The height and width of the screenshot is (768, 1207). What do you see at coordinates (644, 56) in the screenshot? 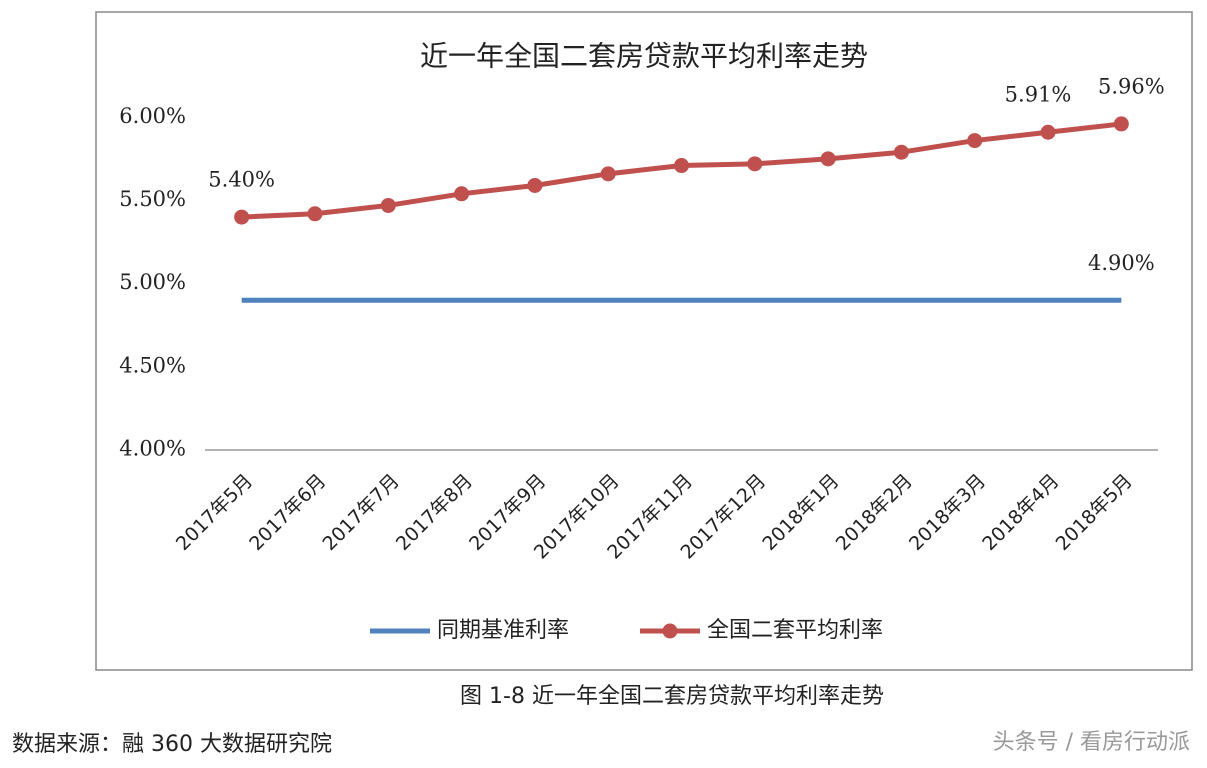
I see `chart-title: 近一年全国二套房贷款平均利率走势` at bounding box center [644, 56].